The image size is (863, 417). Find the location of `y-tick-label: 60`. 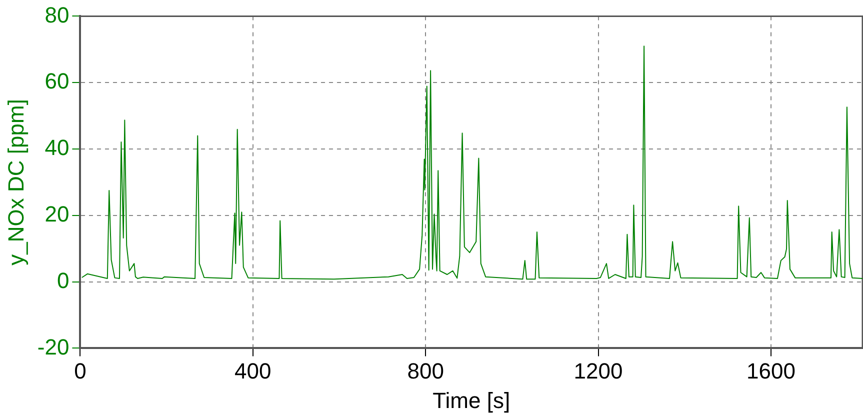

y-tick-label: 60 is located at coordinates (57, 81).